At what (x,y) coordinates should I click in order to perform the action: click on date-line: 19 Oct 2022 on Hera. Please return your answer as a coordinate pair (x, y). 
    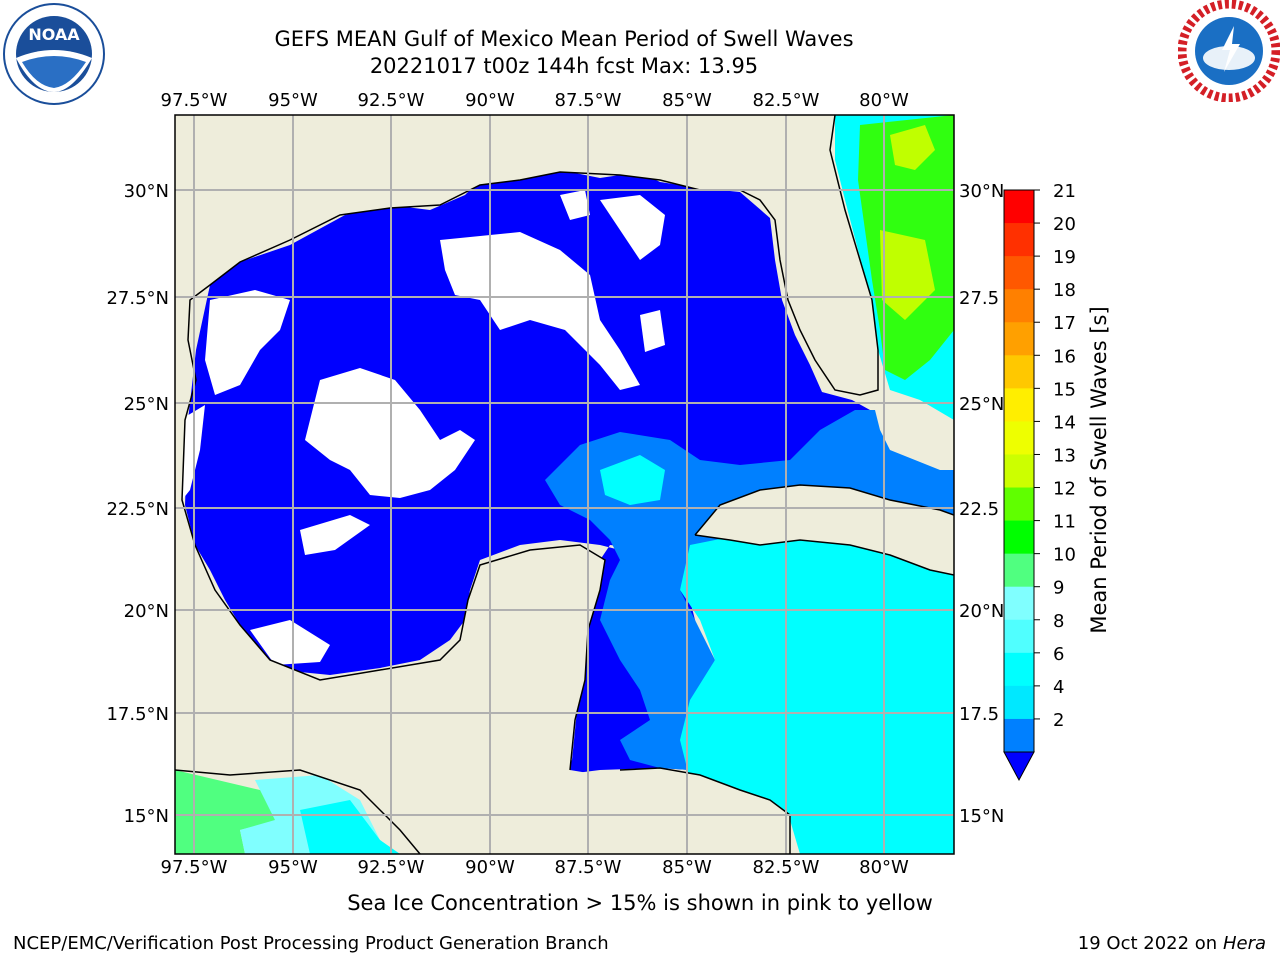
    Looking at the image, I should click on (1172, 943).